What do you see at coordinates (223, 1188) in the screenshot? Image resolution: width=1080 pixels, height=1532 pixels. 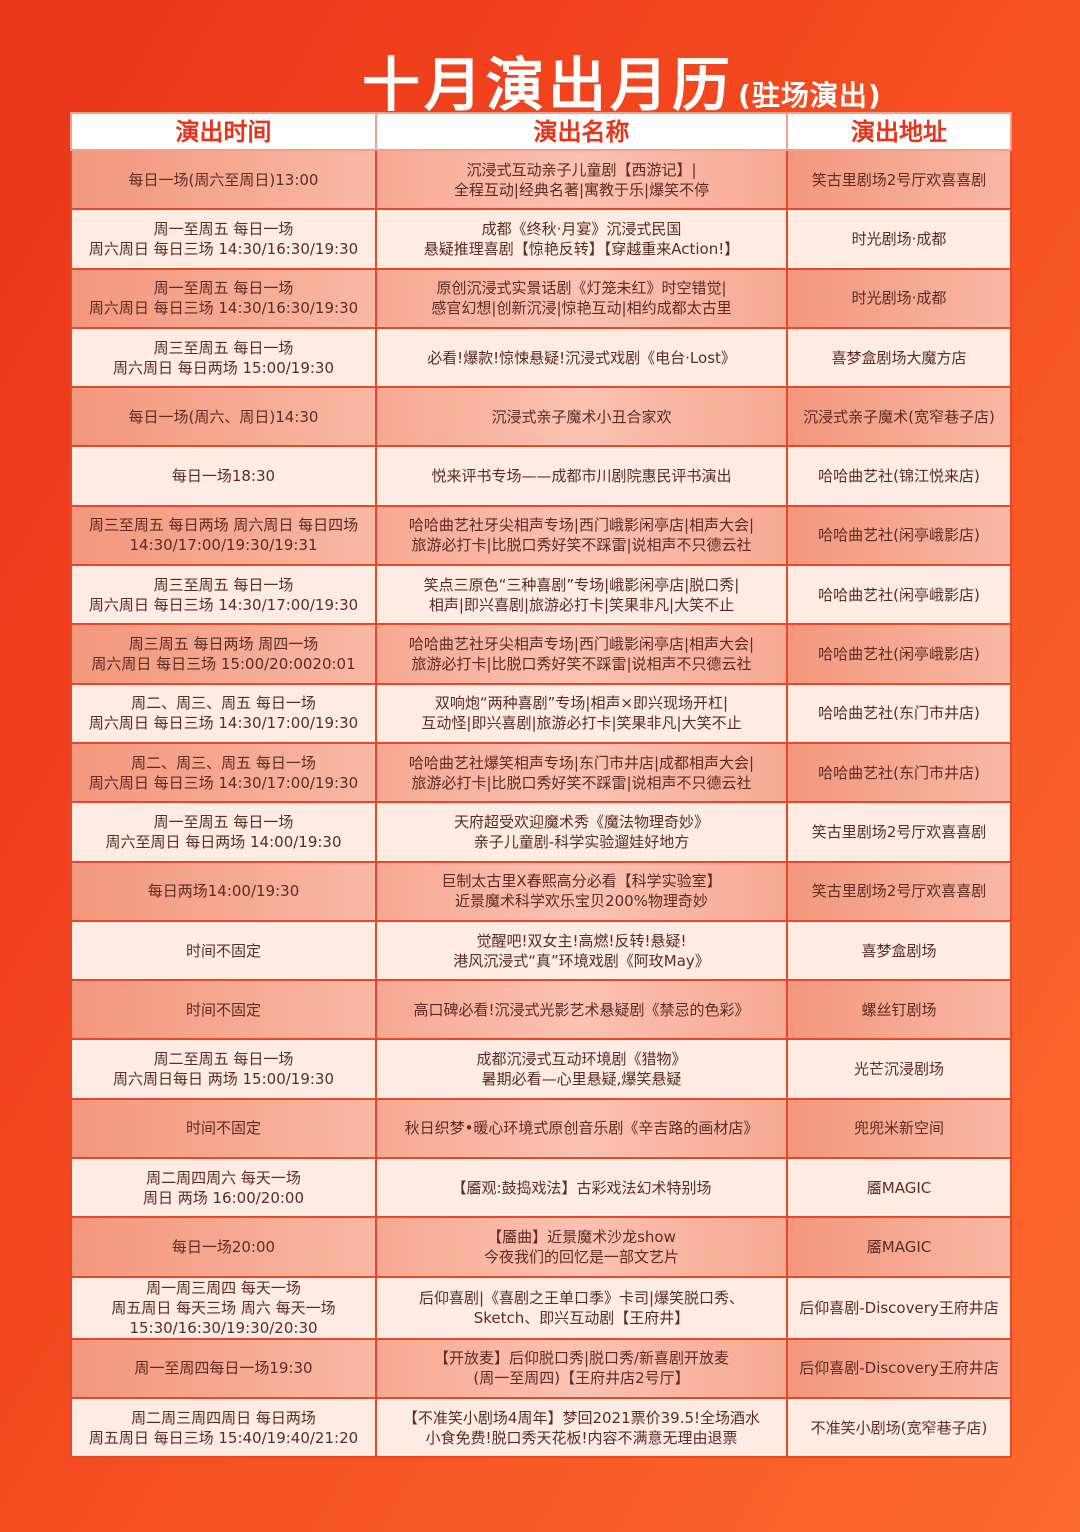 I see `cell-time: 周二周四周六 每天一场 周日 两场 16:00/20:00` at bounding box center [223, 1188].